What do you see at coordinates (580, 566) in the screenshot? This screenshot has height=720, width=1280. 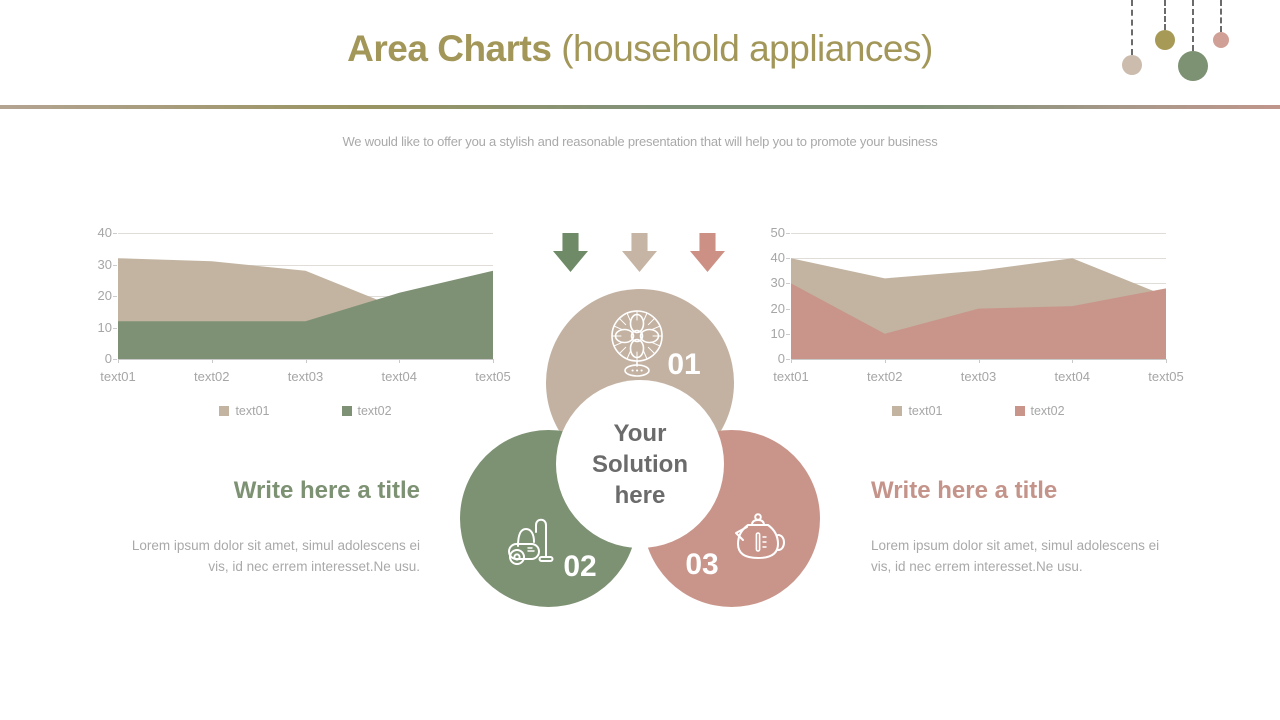 I see `step-number-02: 02` at bounding box center [580, 566].